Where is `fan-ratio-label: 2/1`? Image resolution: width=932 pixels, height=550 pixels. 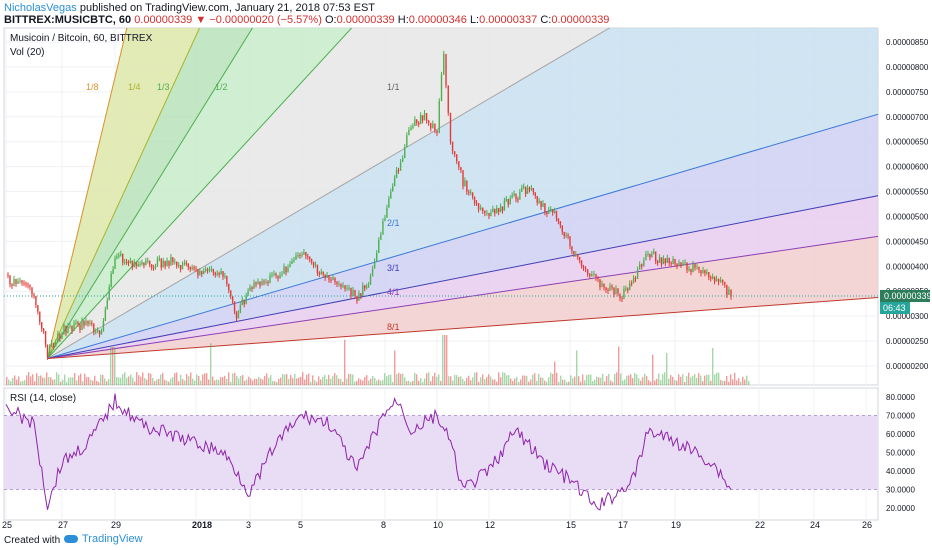
fan-ratio-label: 2/1 is located at coordinates (393, 223).